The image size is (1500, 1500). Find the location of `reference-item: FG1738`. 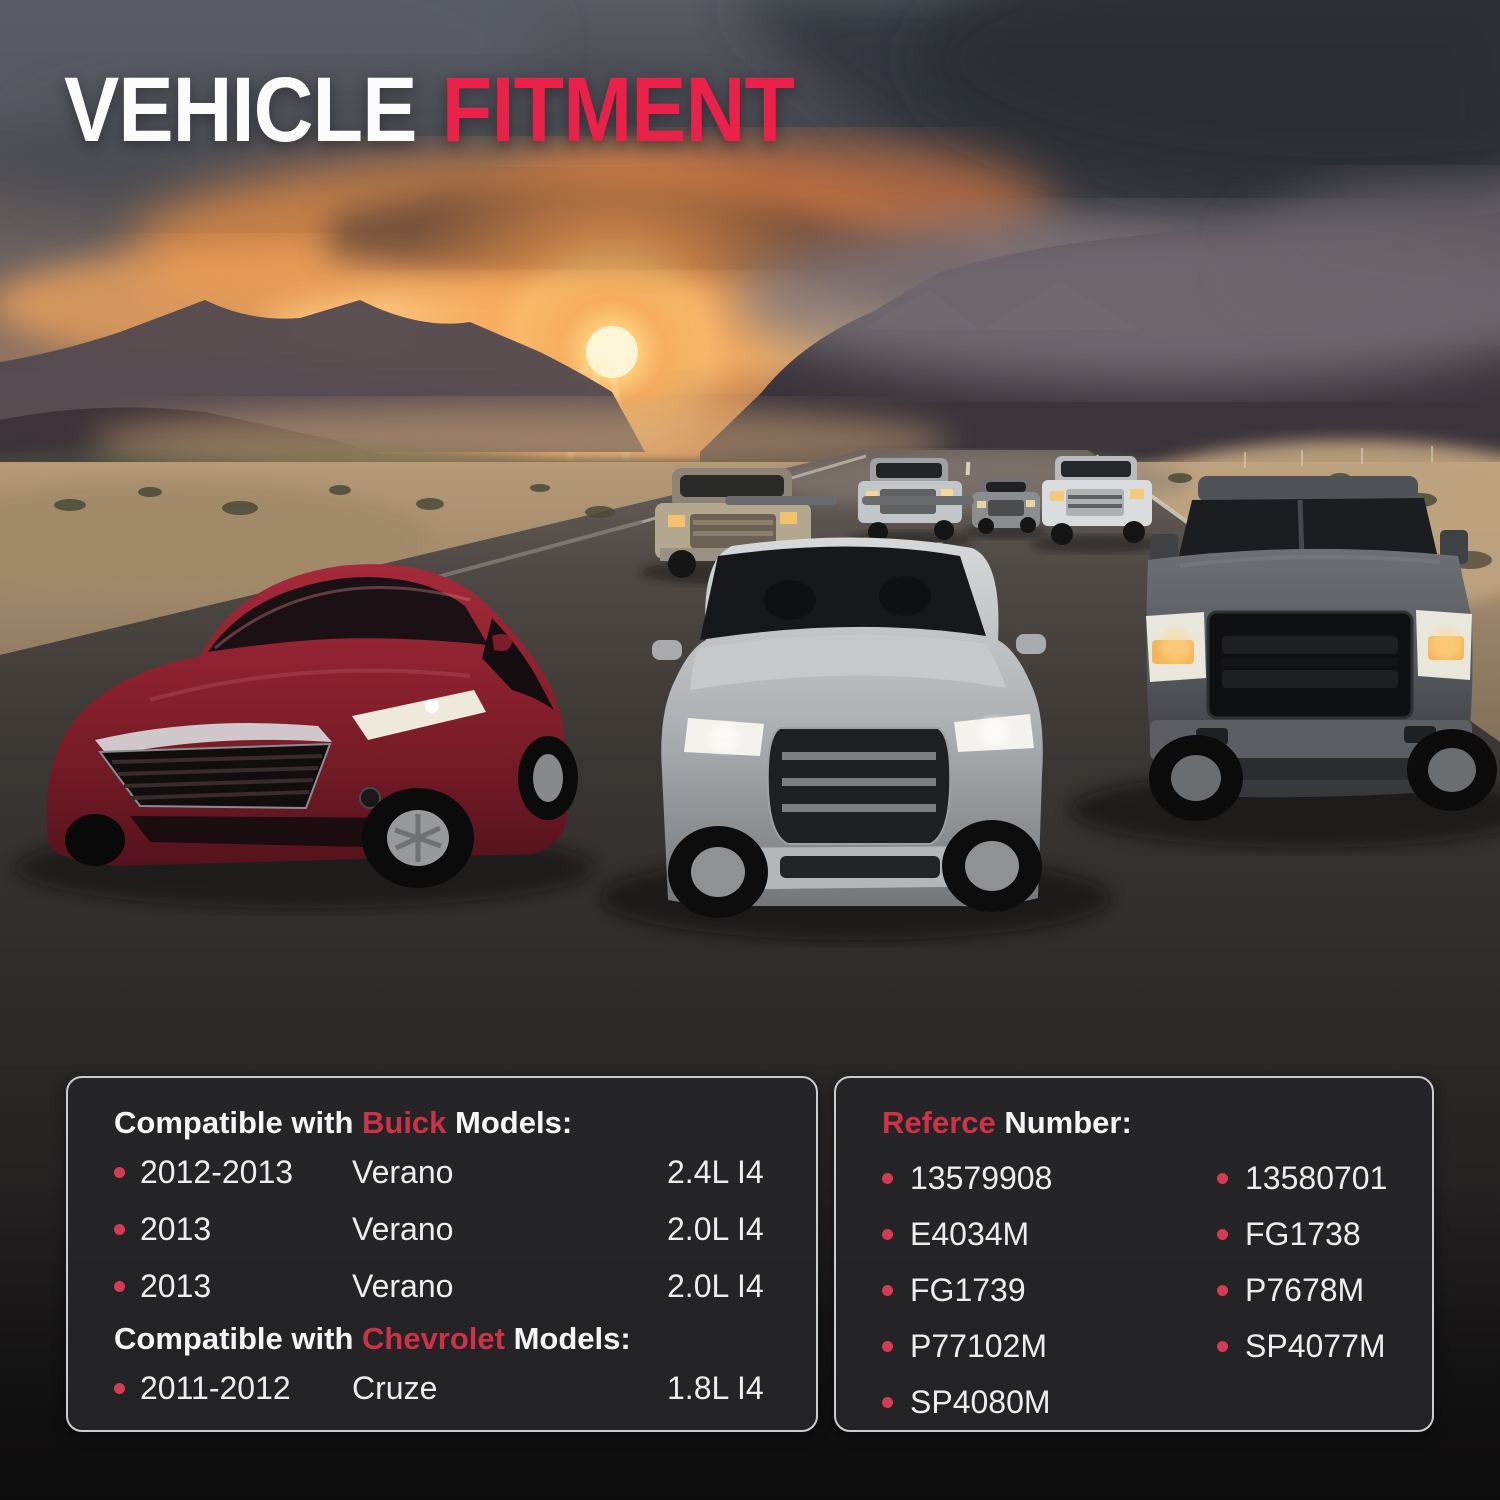

reference-item: FG1738 is located at coordinates (1314, 1234).